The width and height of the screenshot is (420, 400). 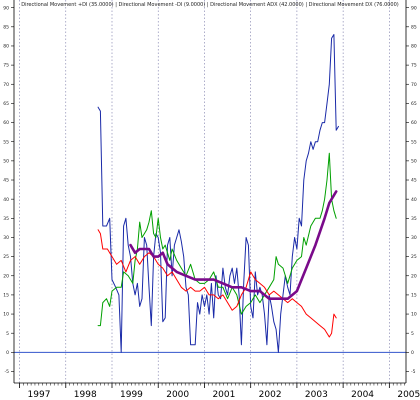 I want to click on y-tick-label-left: 55, so click(x=6, y=142).